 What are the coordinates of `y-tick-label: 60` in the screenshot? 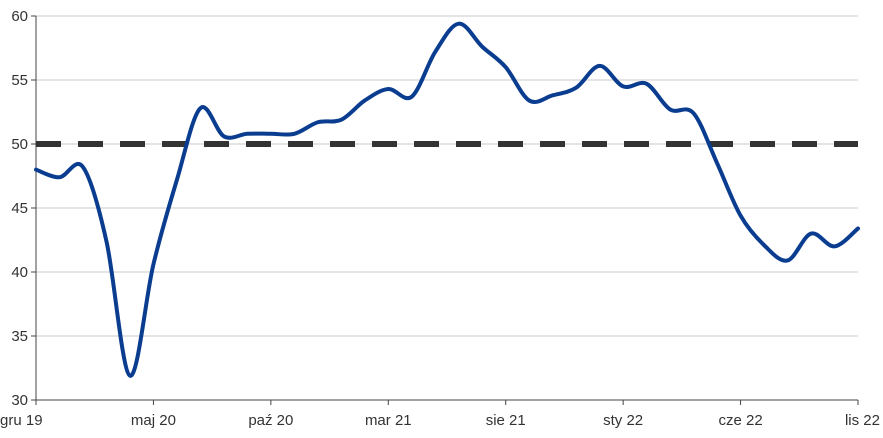 It's located at (19, 16).